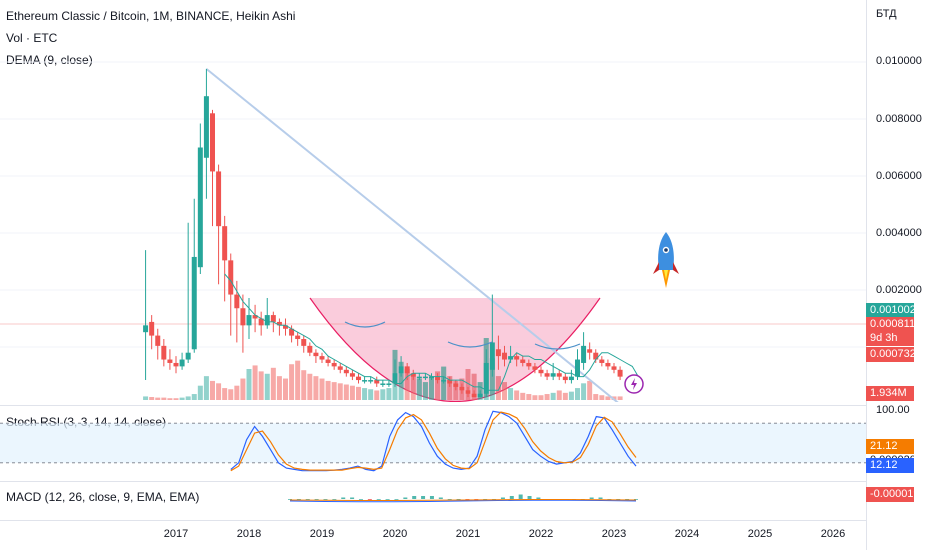  Describe the element at coordinates (666, 260) in the screenshot. I see `rocket-icon` at that location.